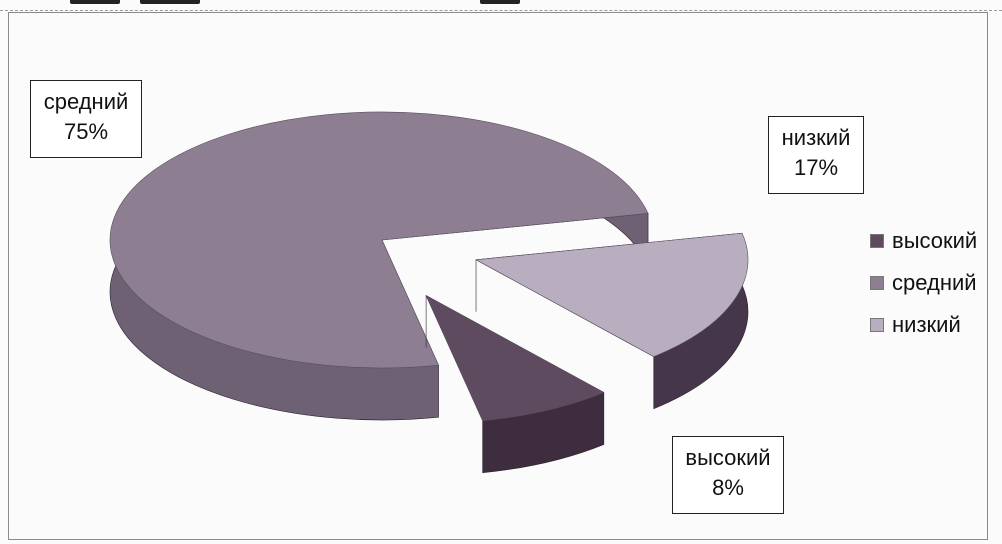  I want to click on data-label-value: 75%, so click(86, 131).